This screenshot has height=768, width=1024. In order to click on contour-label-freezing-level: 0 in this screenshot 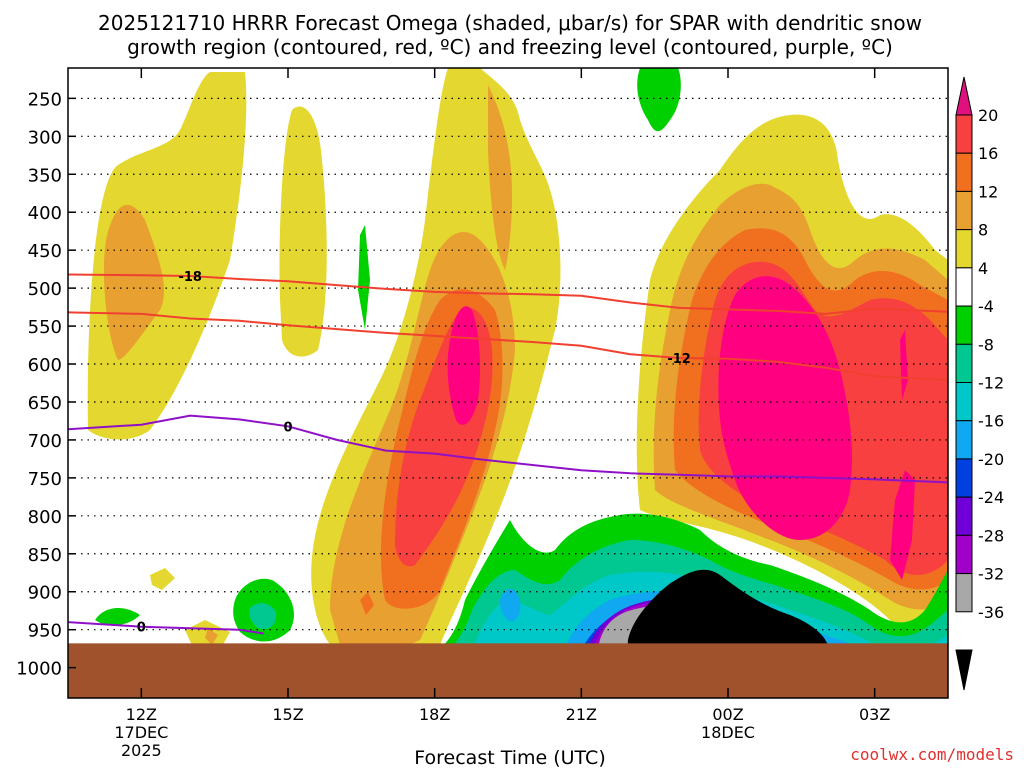, I will do `click(287, 427)`.